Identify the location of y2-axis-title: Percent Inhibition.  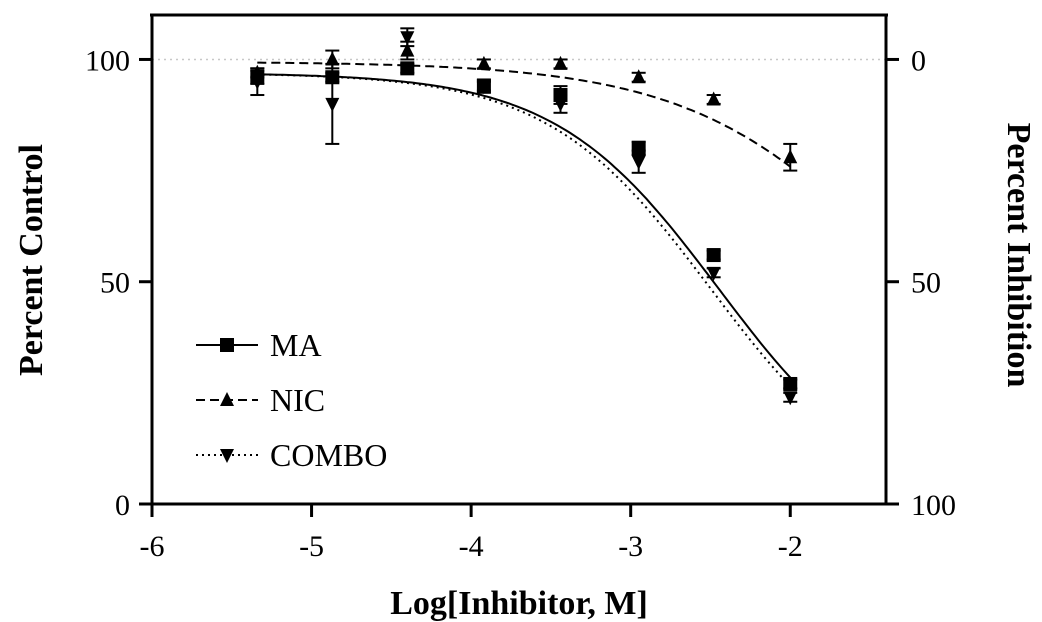
(1018, 255).